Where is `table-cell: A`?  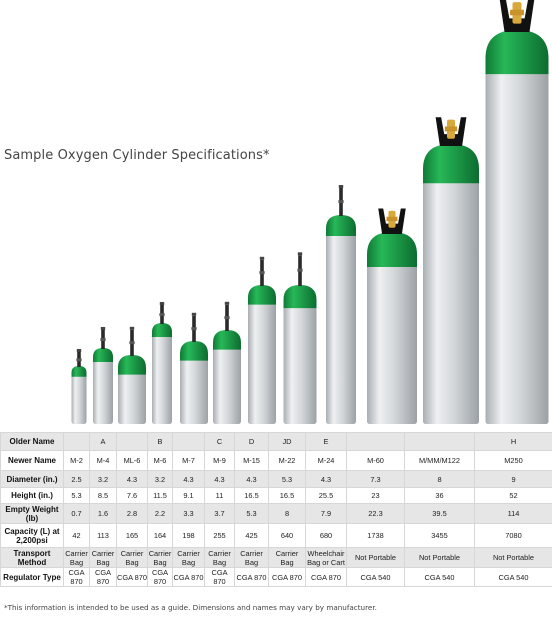 table-cell: A is located at coordinates (103, 441).